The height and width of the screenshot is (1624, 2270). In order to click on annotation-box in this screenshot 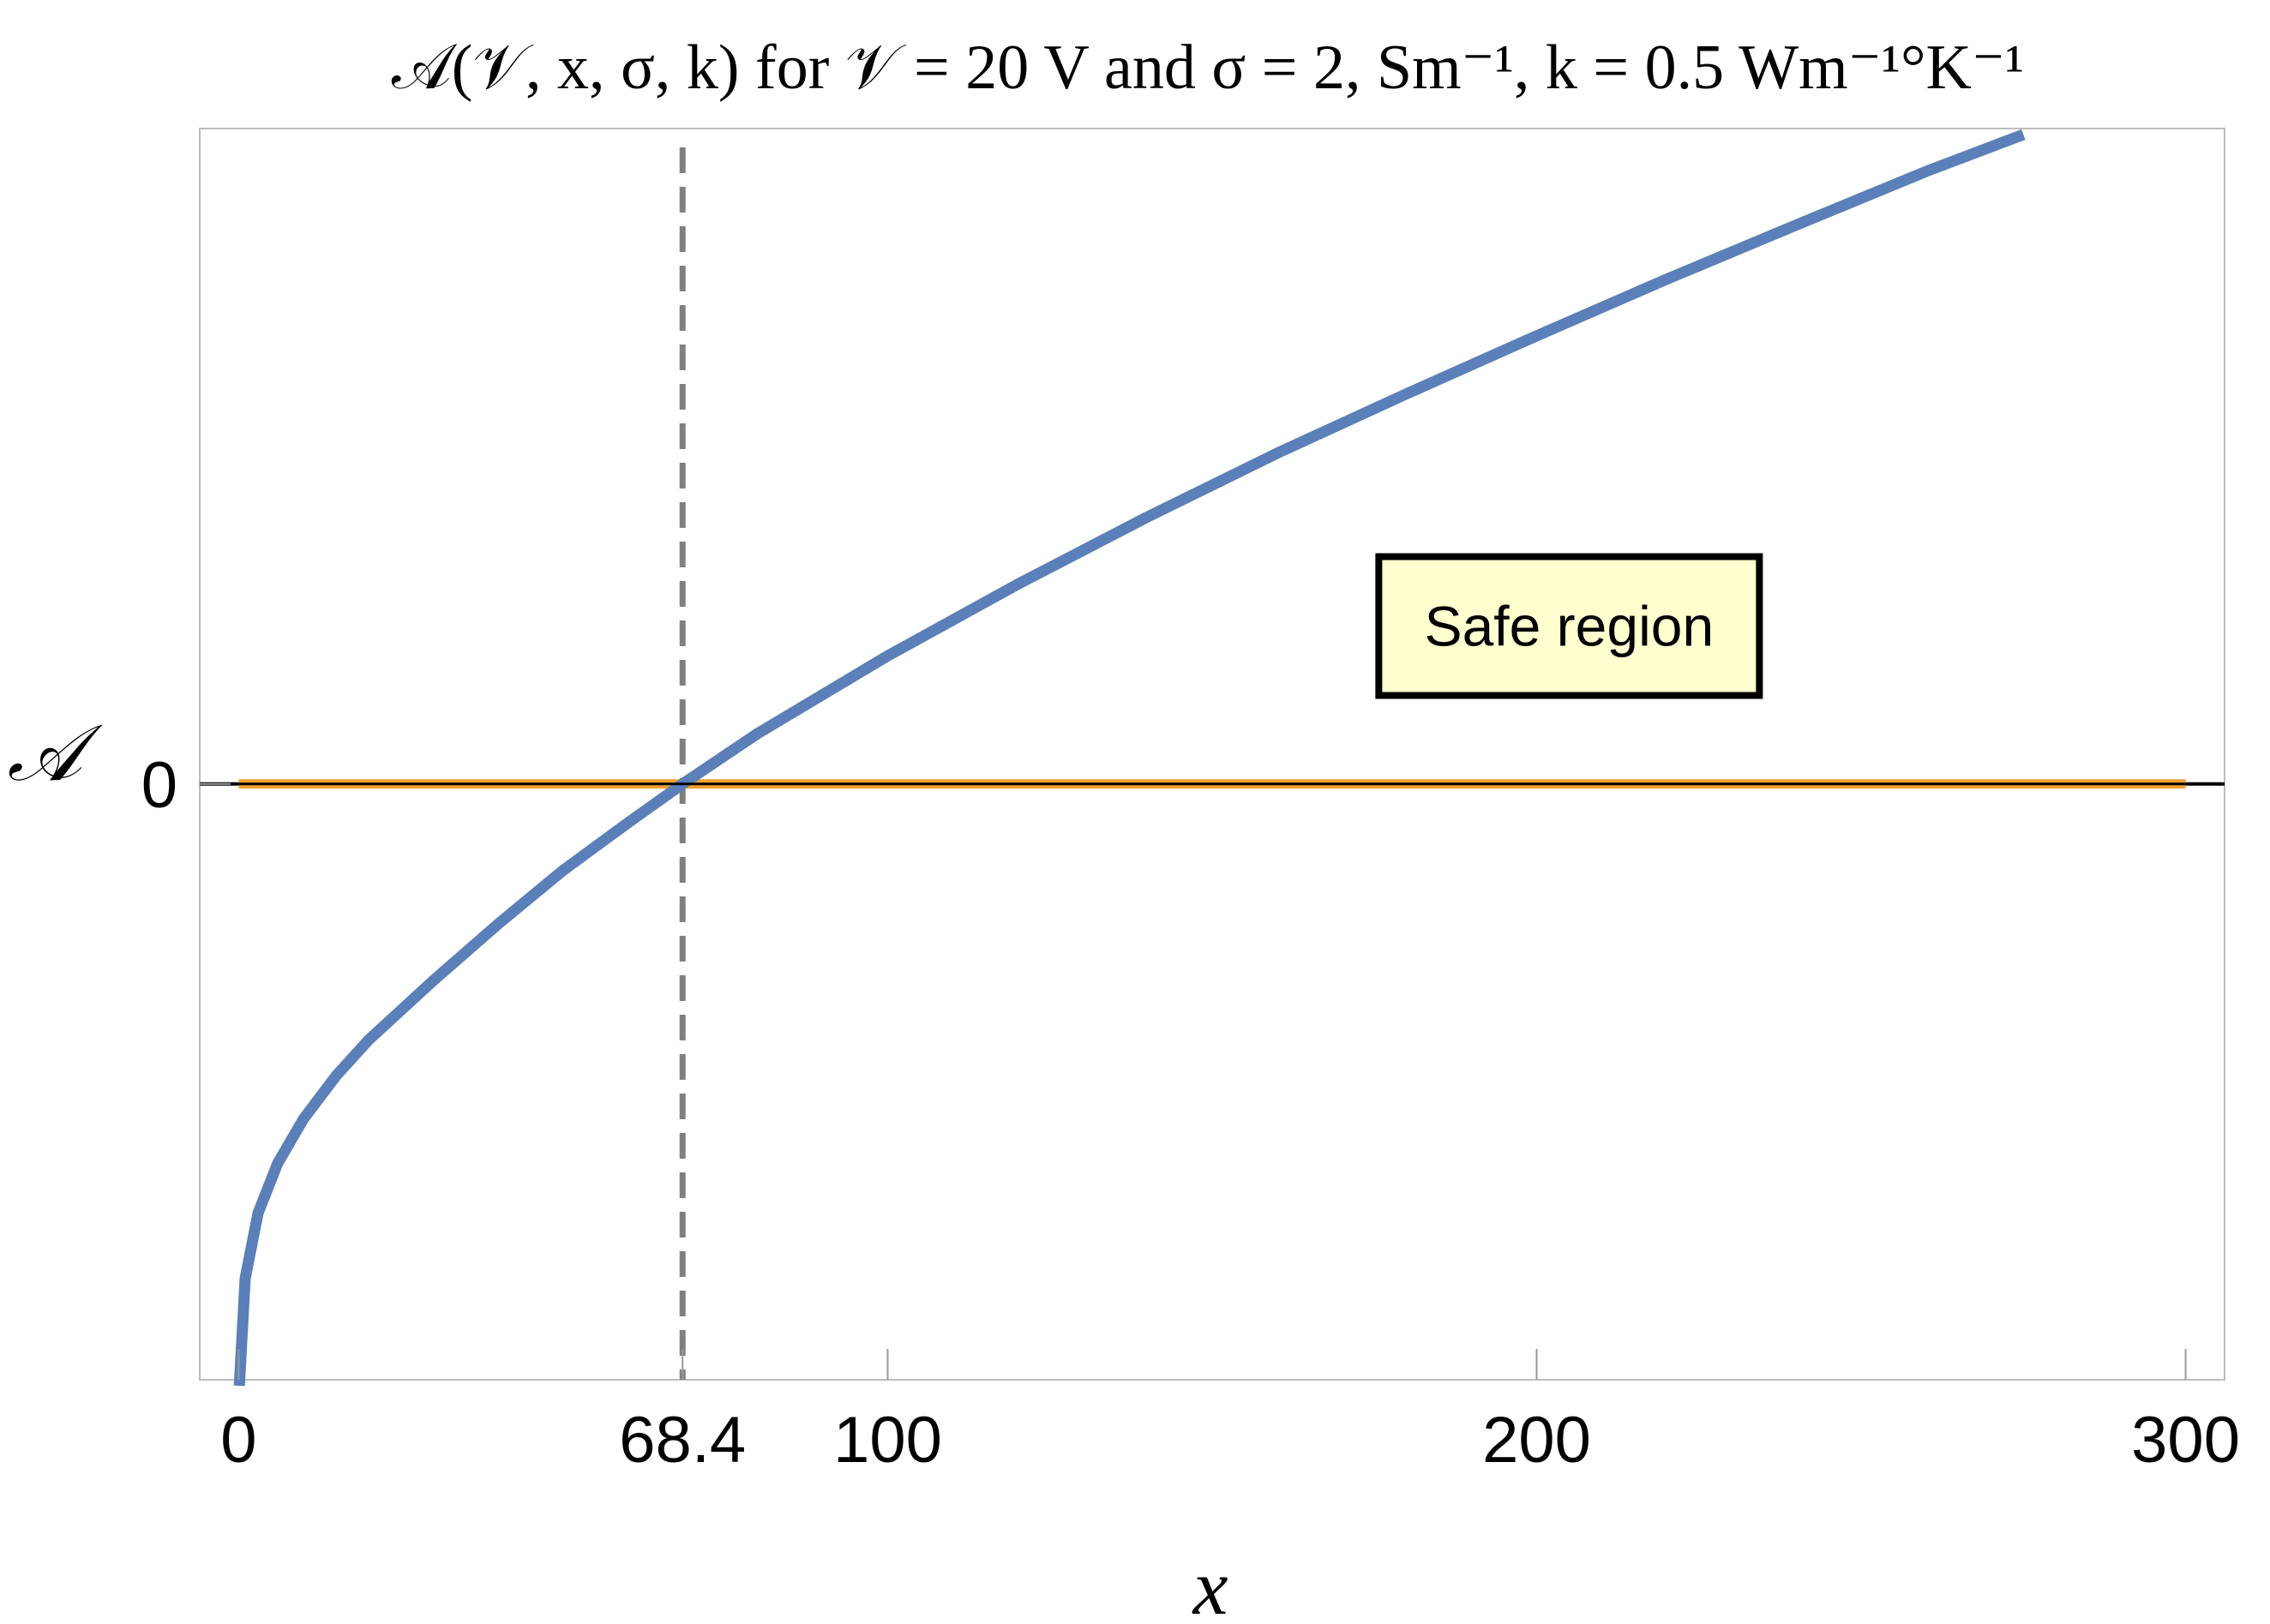, I will do `click(1569, 626)`.